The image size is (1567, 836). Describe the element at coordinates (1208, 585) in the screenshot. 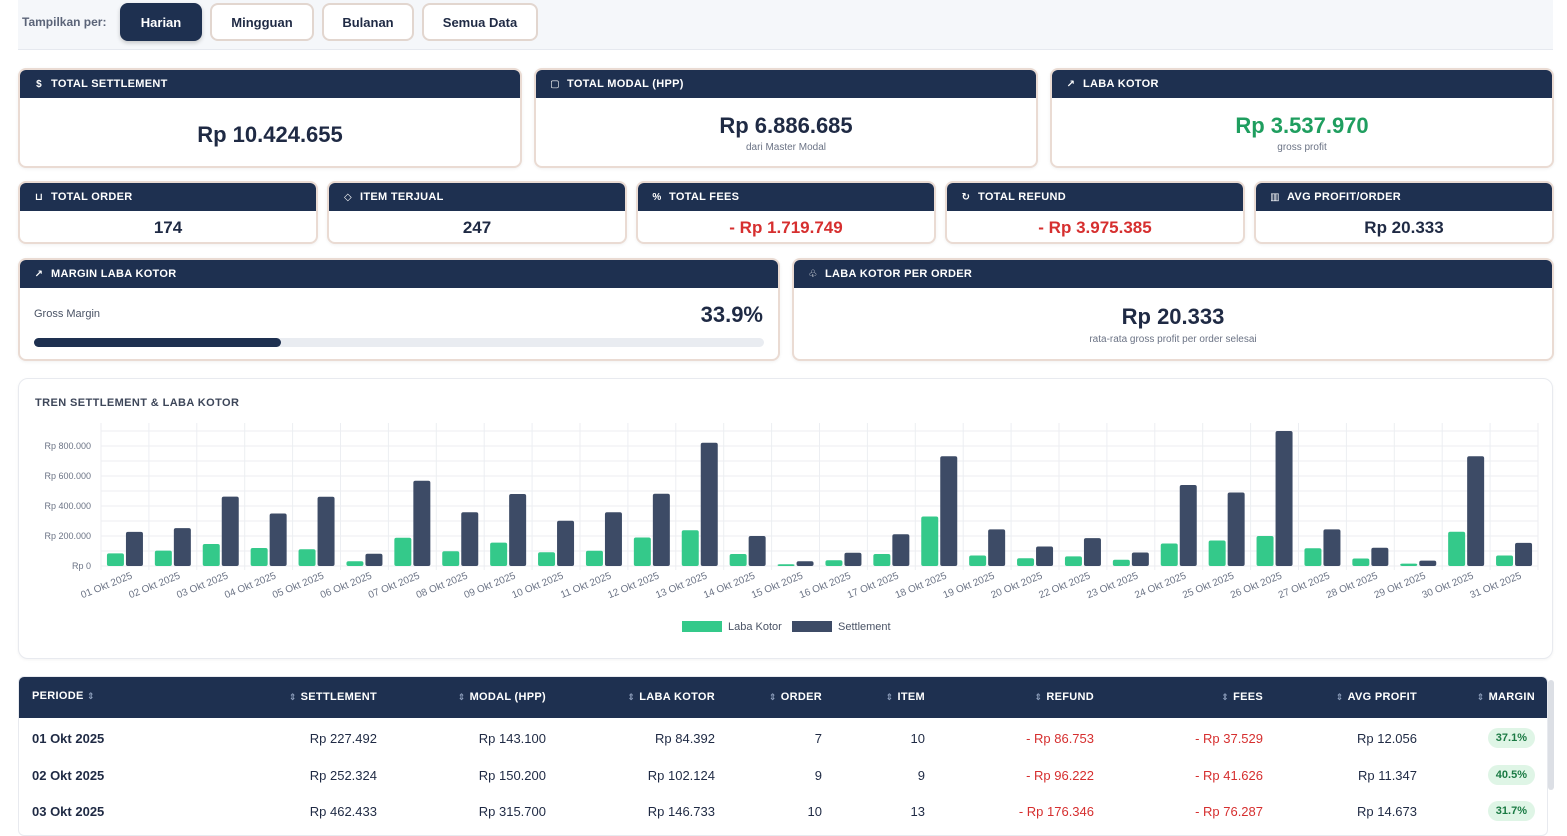

I see `x-tick-label: 25 Okt 2025` at that location.